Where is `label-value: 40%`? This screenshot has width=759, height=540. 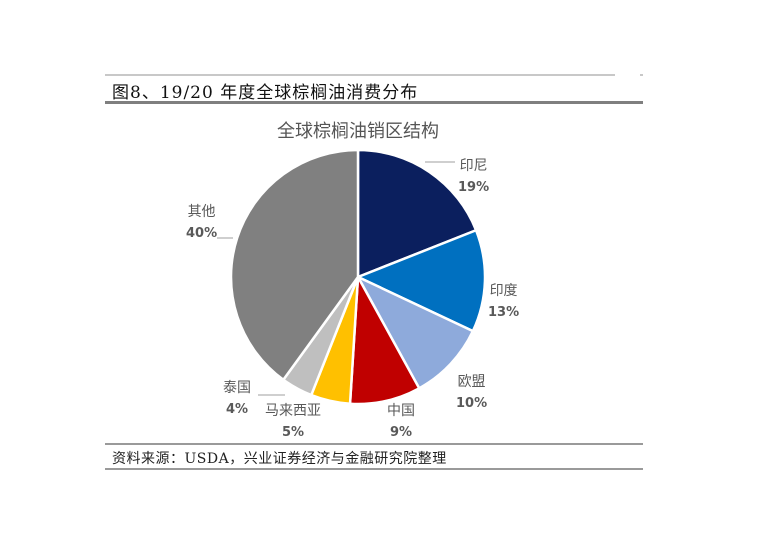 label-value: 40% is located at coordinates (202, 233).